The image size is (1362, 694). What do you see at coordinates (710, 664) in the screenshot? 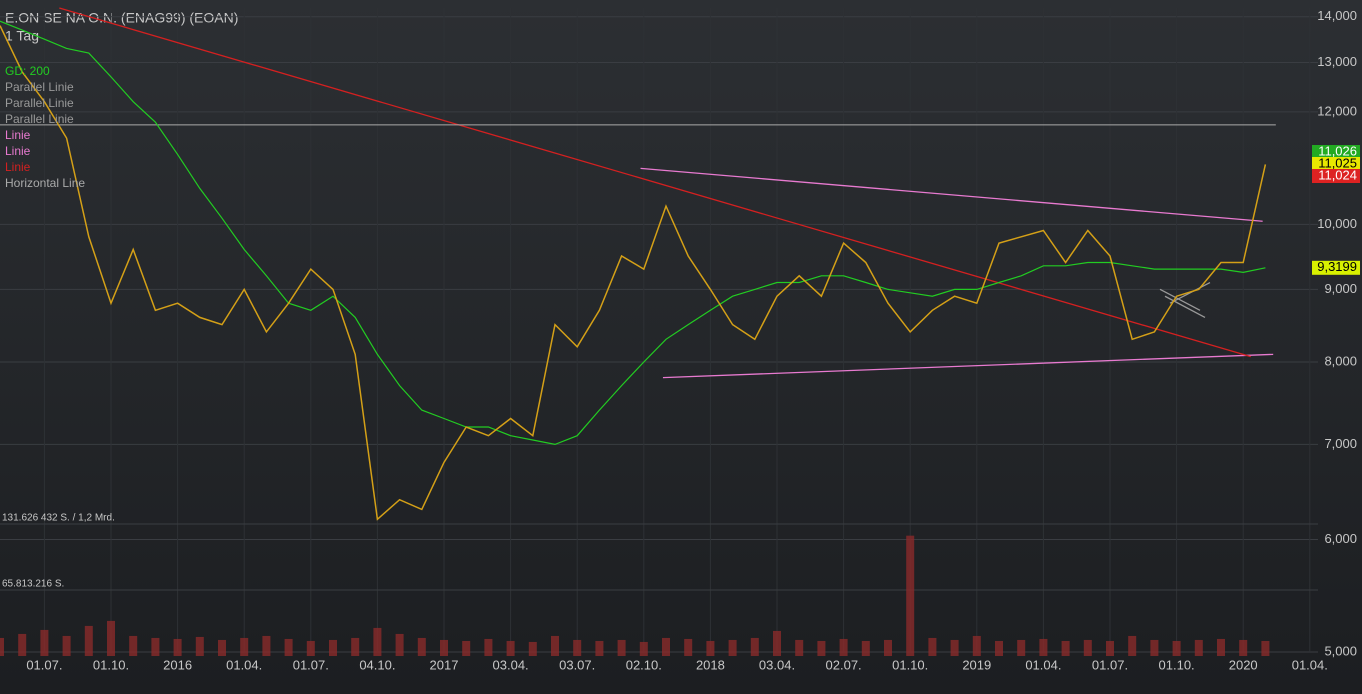
I see `x-tick-label: 2018` at bounding box center [710, 664].